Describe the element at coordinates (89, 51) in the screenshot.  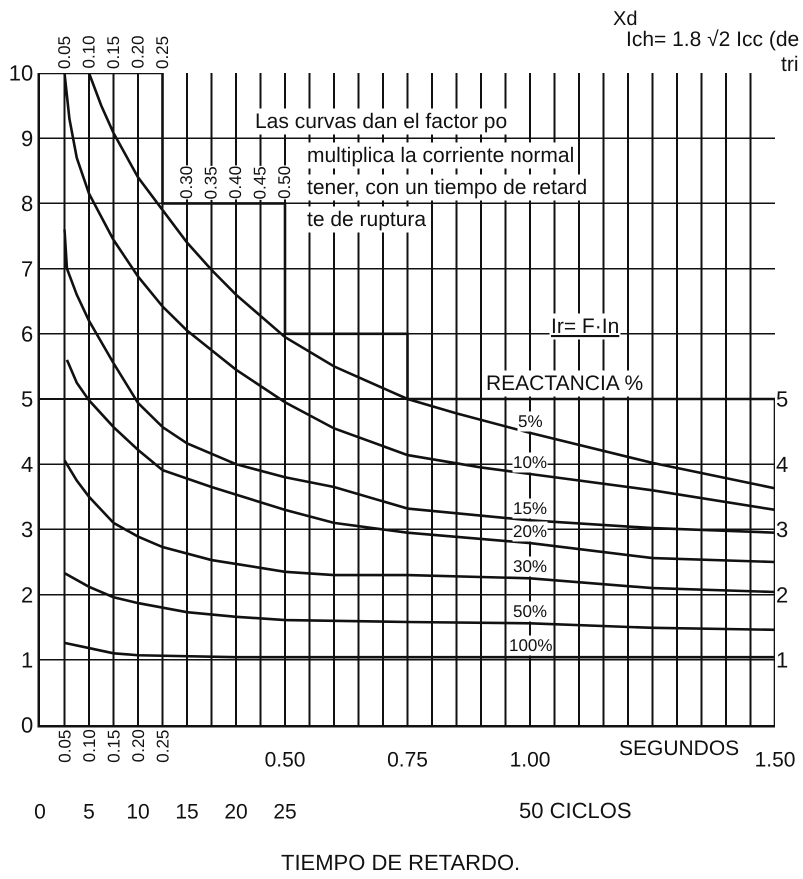
I see `annotation: 0.10` at that location.